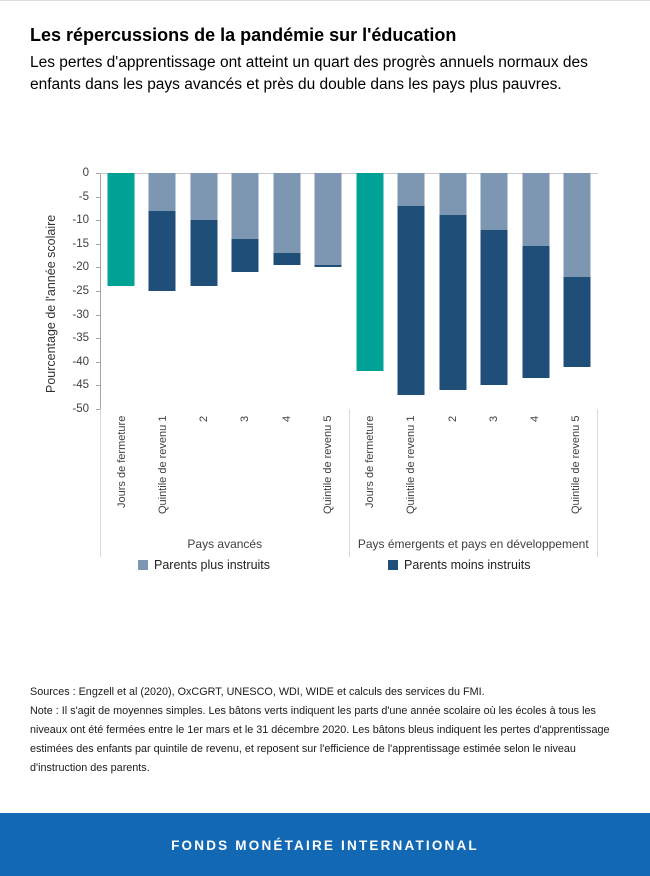 The image size is (650, 876). I want to click on y-tick-label: -45, so click(80, 385).